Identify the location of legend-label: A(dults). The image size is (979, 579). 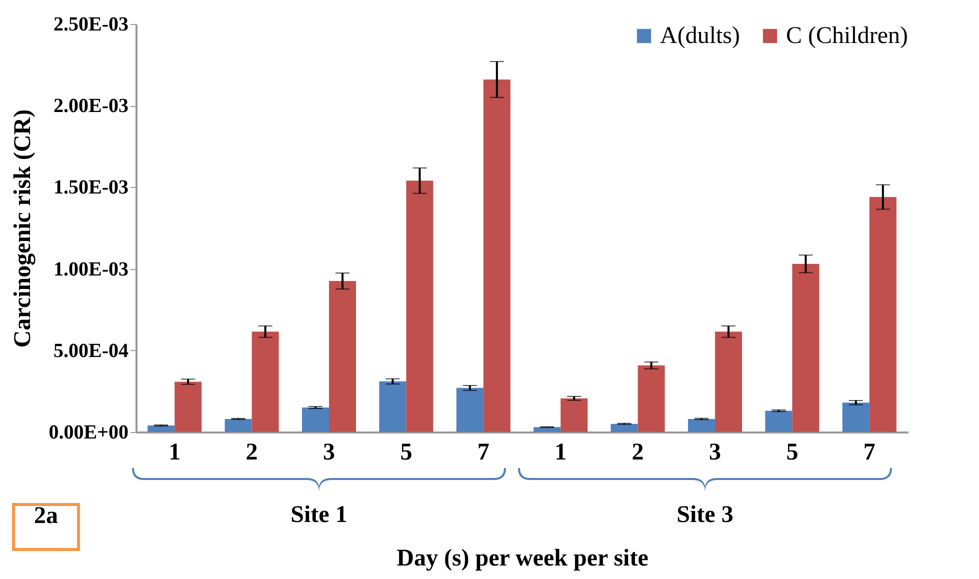
(700, 36).